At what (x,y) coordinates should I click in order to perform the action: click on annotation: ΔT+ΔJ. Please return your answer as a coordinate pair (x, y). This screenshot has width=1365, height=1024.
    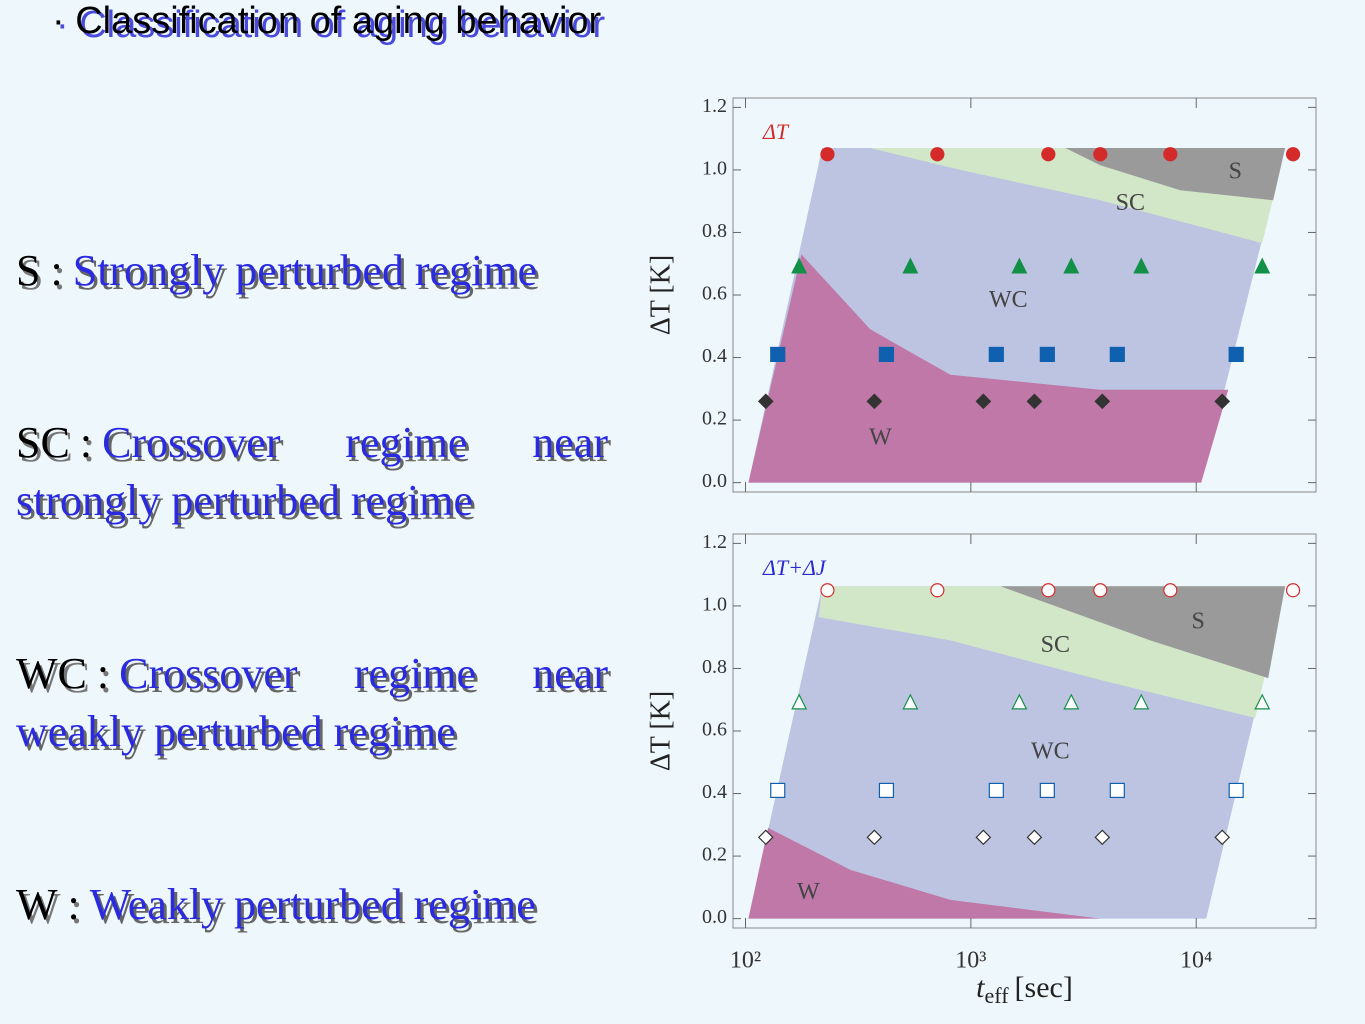
    Looking at the image, I should click on (794, 567).